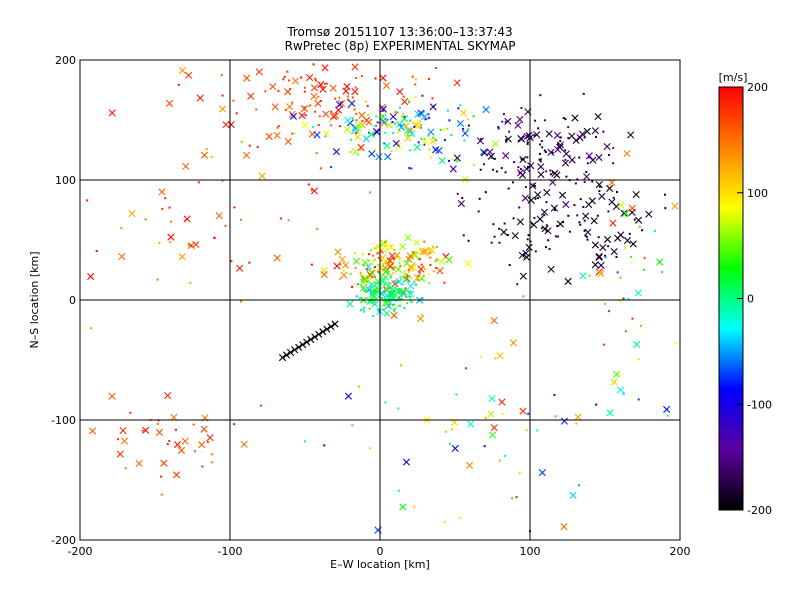 This screenshot has height=600, width=800. What do you see at coordinates (400, 46) in the screenshot?
I see `chart-subtitle: RwPretec (8p) EXPERIMENTAL SKYMAP` at bounding box center [400, 46].